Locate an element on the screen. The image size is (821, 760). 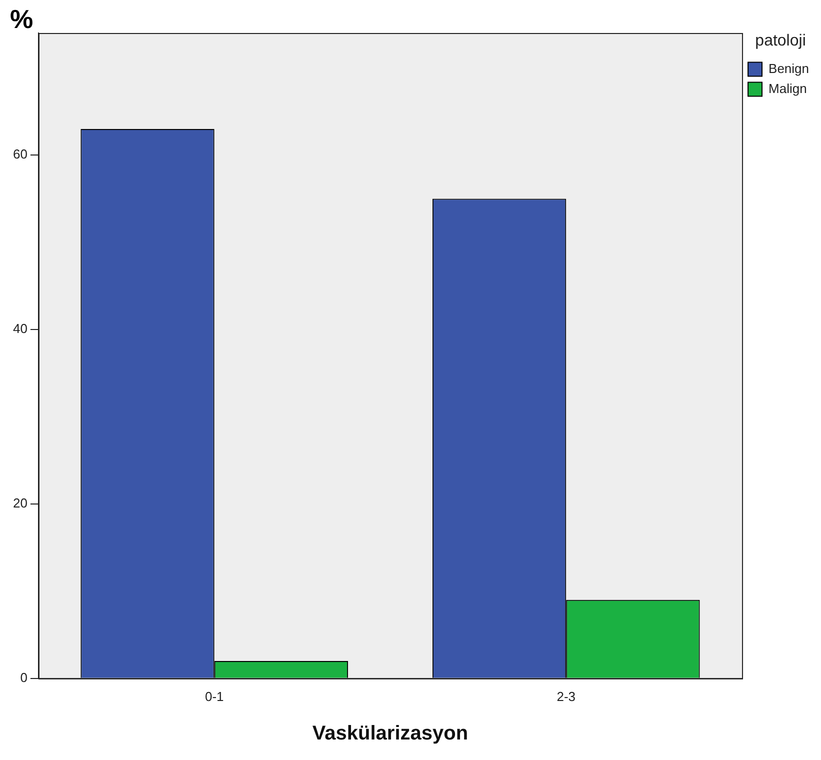
y-tick-label: 60 is located at coordinates (20, 154).